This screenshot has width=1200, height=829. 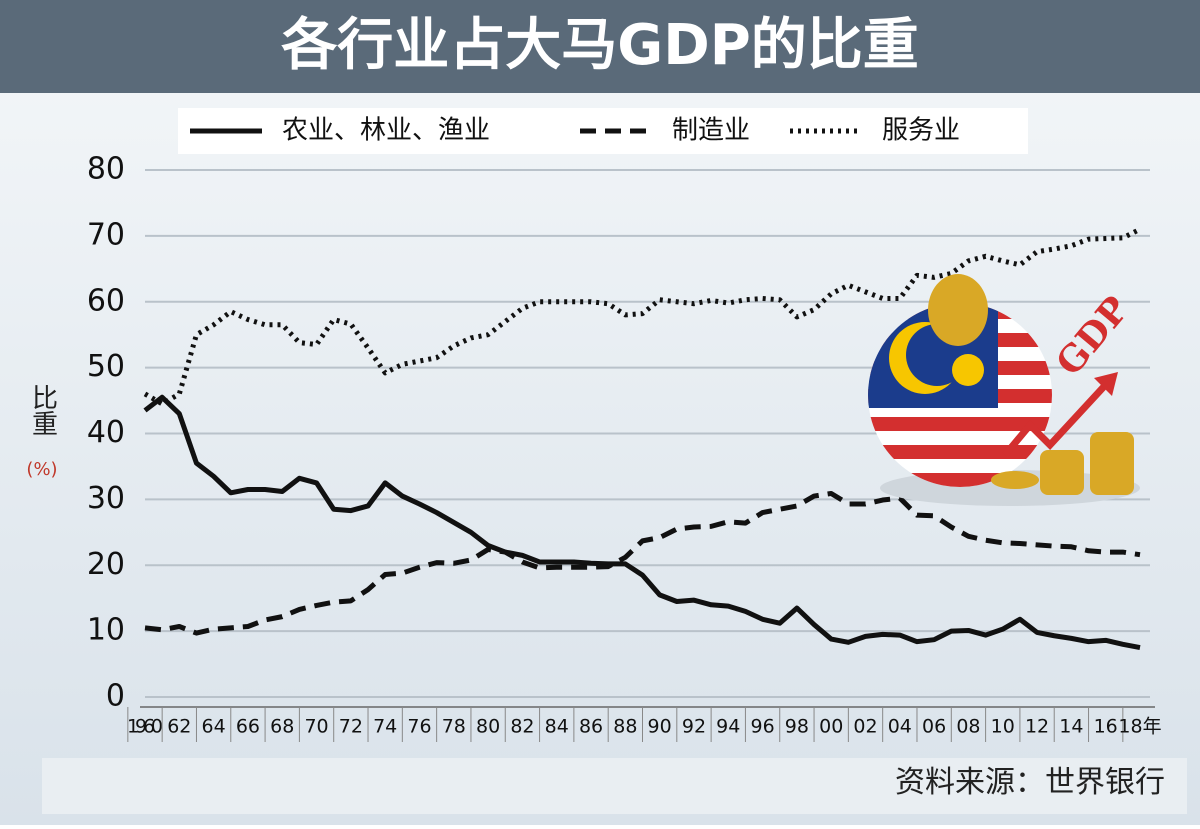 I want to click on x-tick-label: 90, so click(x=660, y=727).